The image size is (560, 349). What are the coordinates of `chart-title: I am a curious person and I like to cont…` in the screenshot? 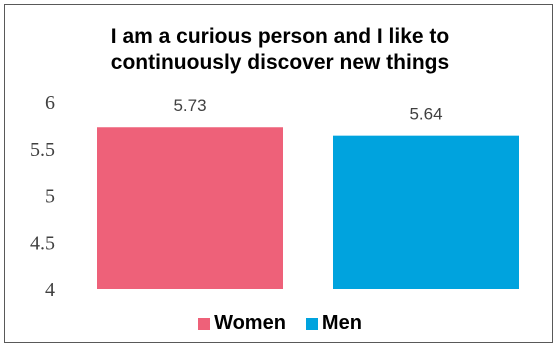 It's located at (280, 50).